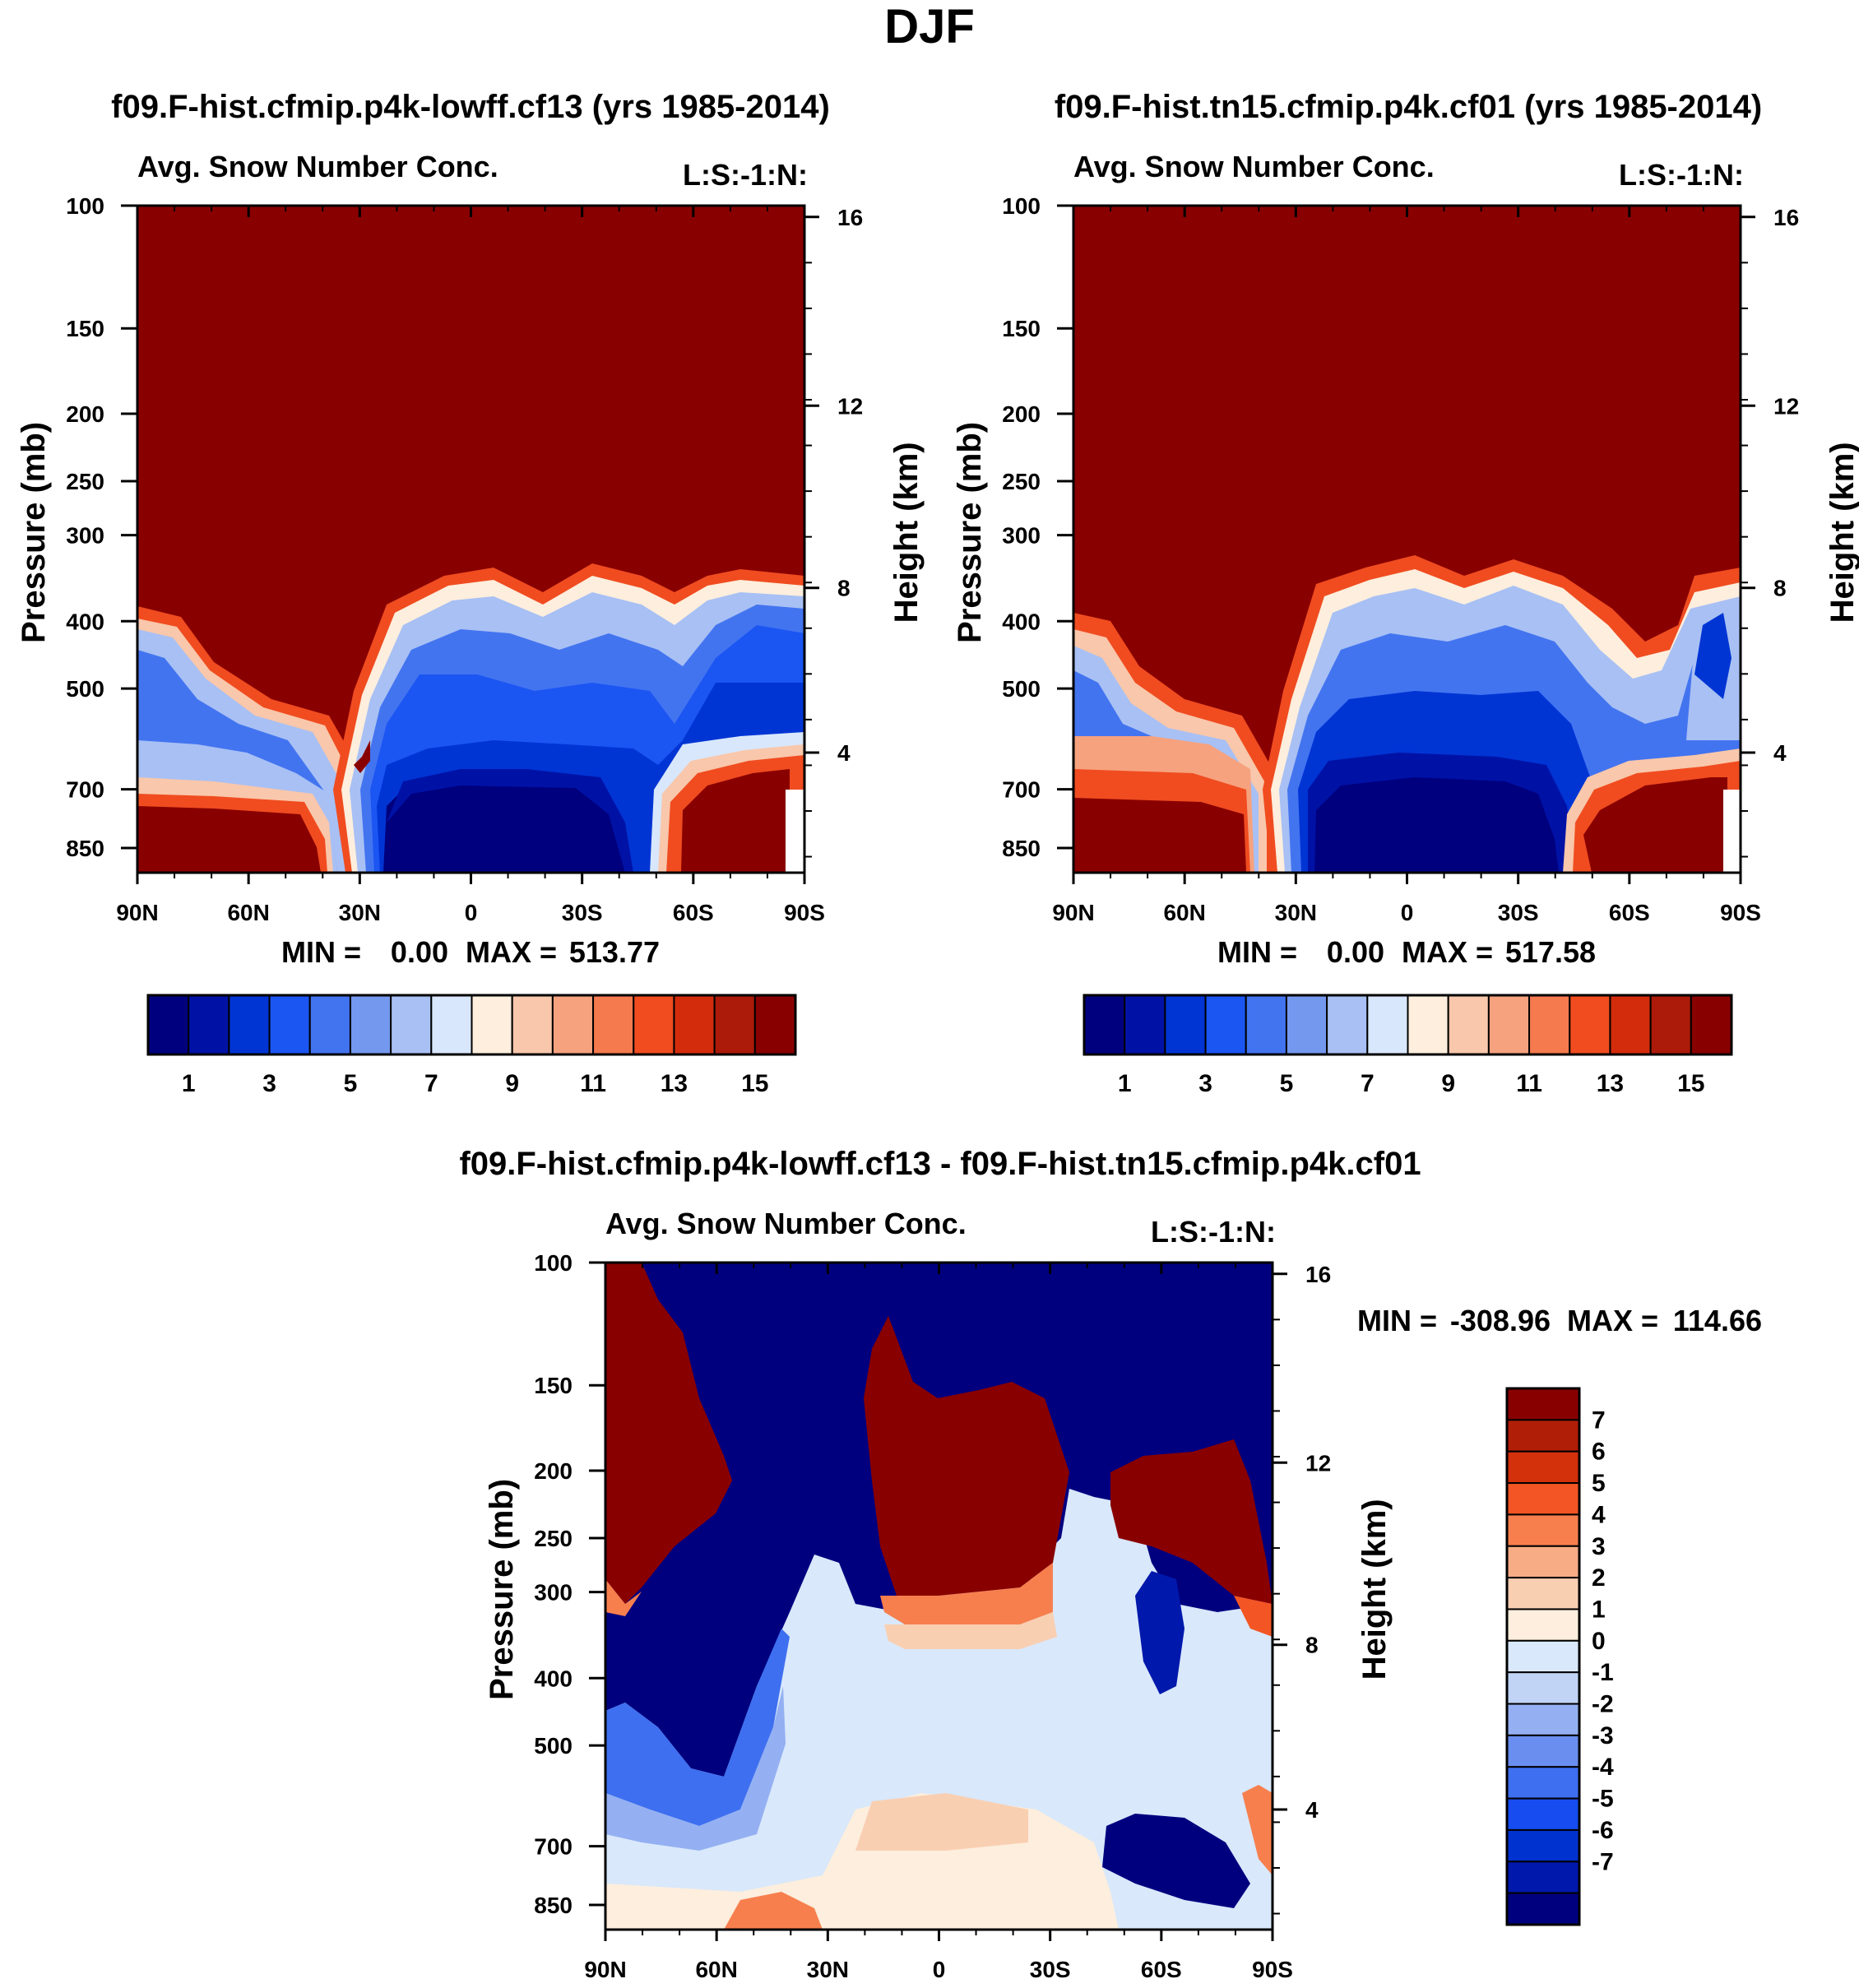 The height and width of the screenshot is (1988, 1859). Describe the element at coordinates (1603, 1862) in the screenshot. I see `colorbar-label: -7` at that location.